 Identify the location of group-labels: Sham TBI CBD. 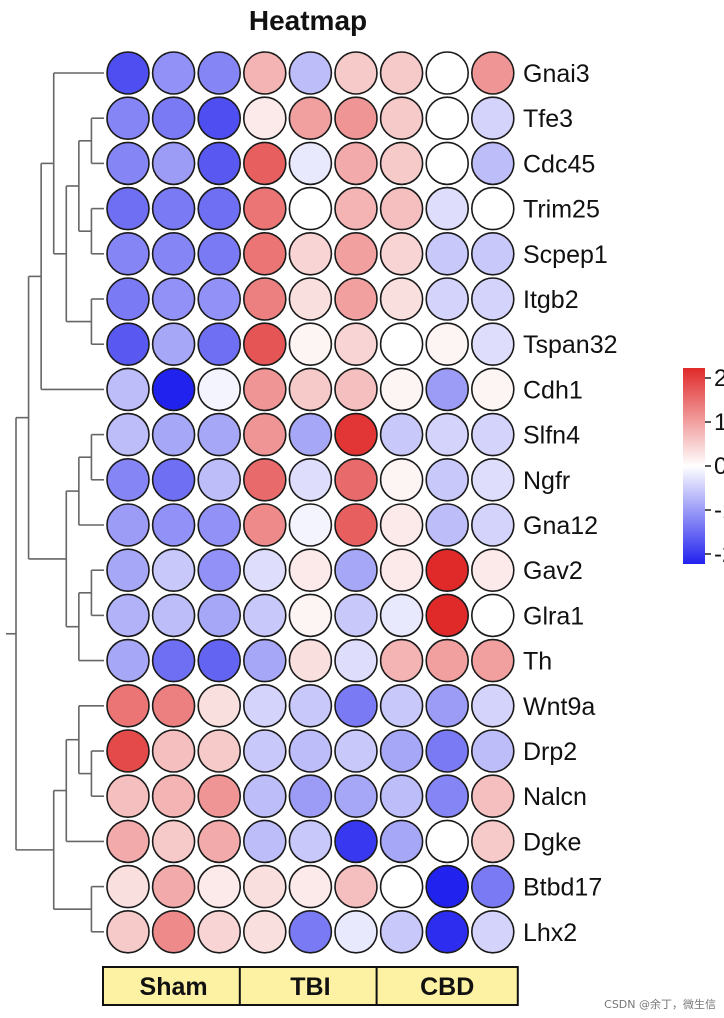
(310, 986).